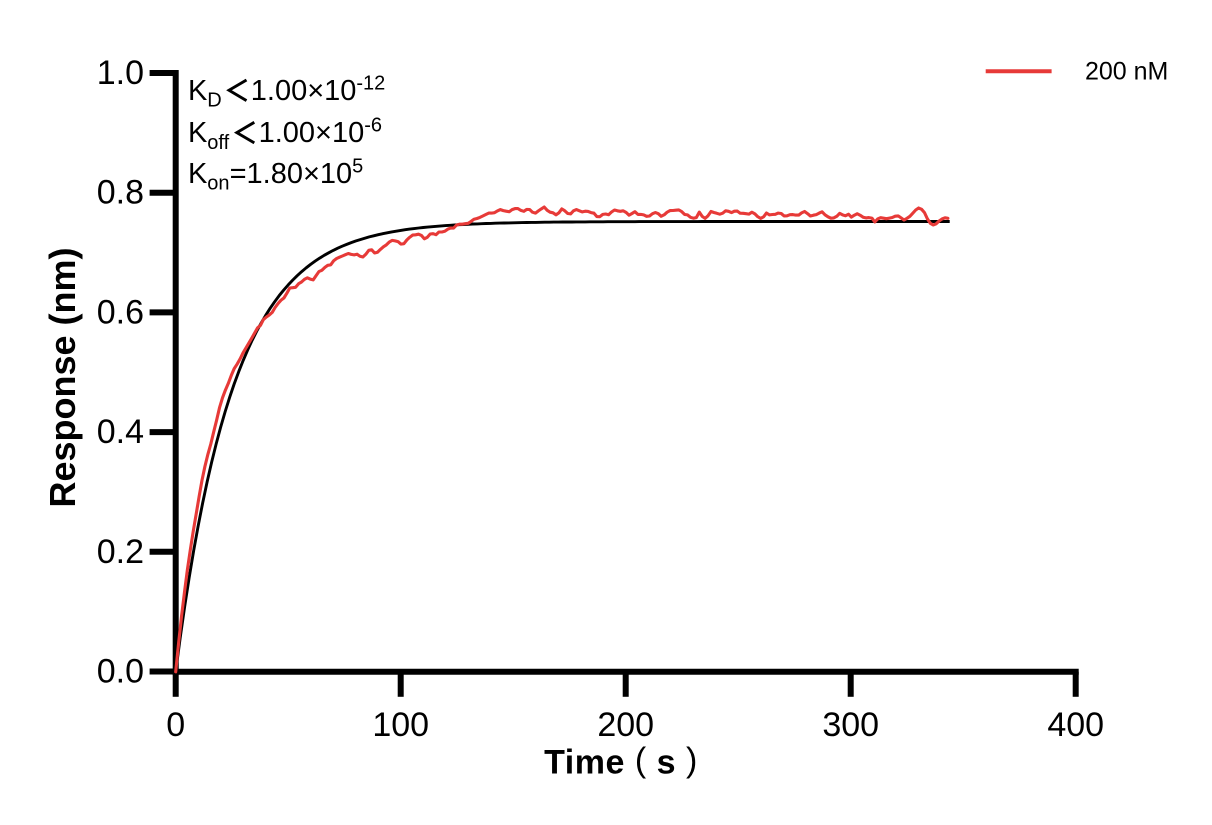 Image resolution: width=1212 pixels, height=825 pixels. What do you see at coordinates (1075, 725) in the screenshot?
I see `svg-text: 400` at bounding box center [1075, 725].